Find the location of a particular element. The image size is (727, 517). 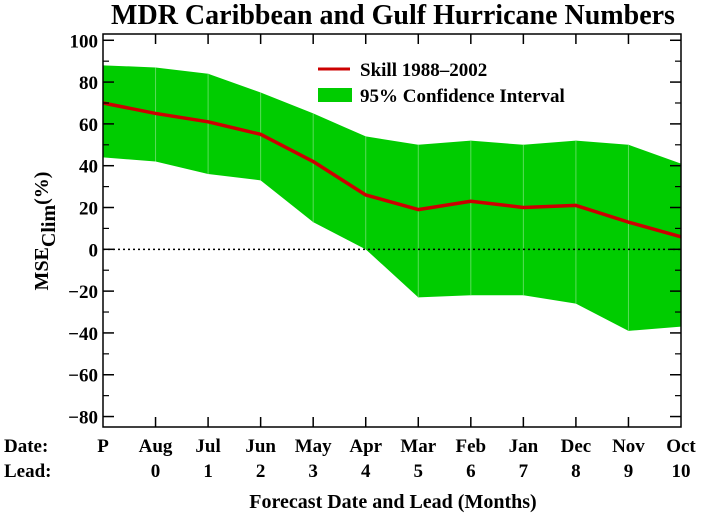

y-tick-label: 60 is located at coordinates (88, 125).